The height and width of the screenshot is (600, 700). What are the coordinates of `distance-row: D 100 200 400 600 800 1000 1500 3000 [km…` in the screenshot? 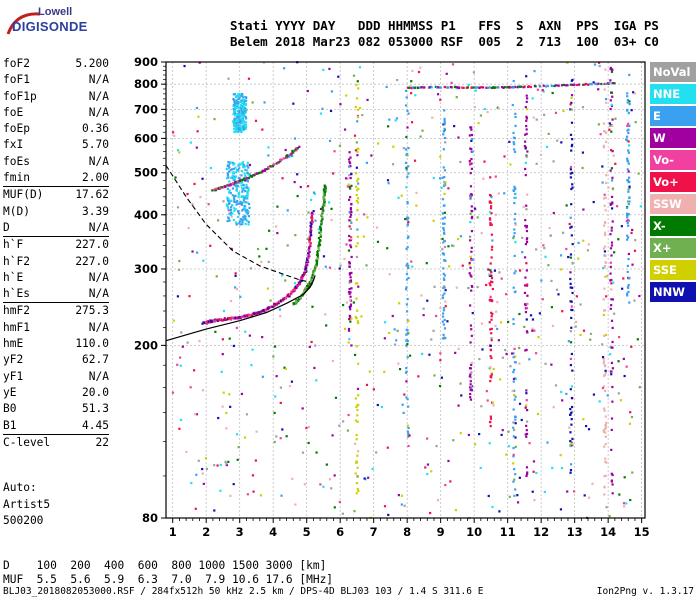 It's located at (165, 565).